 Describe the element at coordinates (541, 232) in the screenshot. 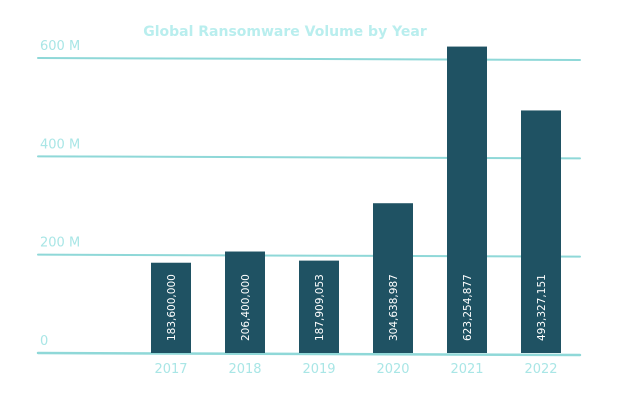

I see `bar-2022` at that location.